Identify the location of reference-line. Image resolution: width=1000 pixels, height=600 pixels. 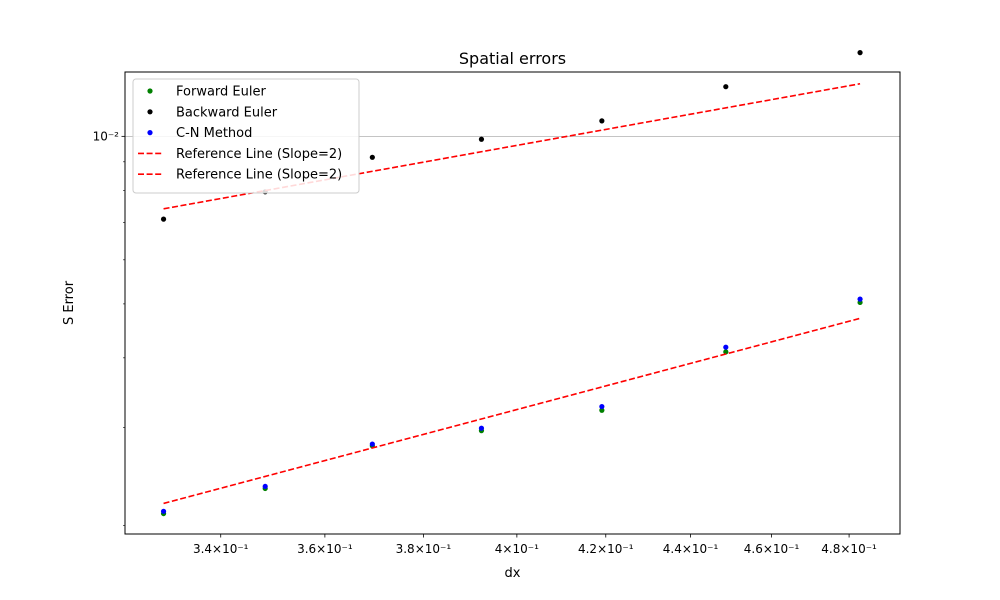
(512, 146).